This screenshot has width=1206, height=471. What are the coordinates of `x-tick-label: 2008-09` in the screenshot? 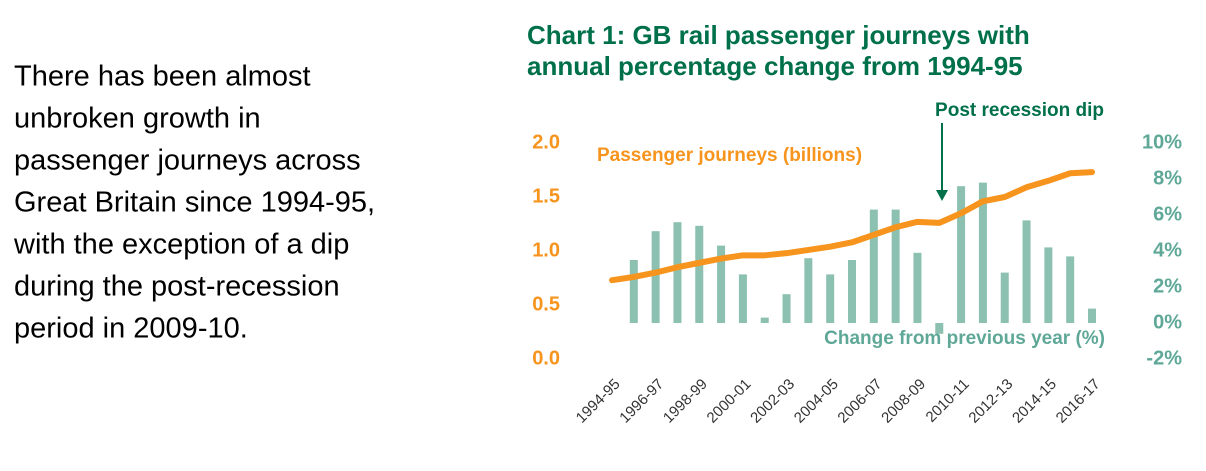 It's located at (903, 401).